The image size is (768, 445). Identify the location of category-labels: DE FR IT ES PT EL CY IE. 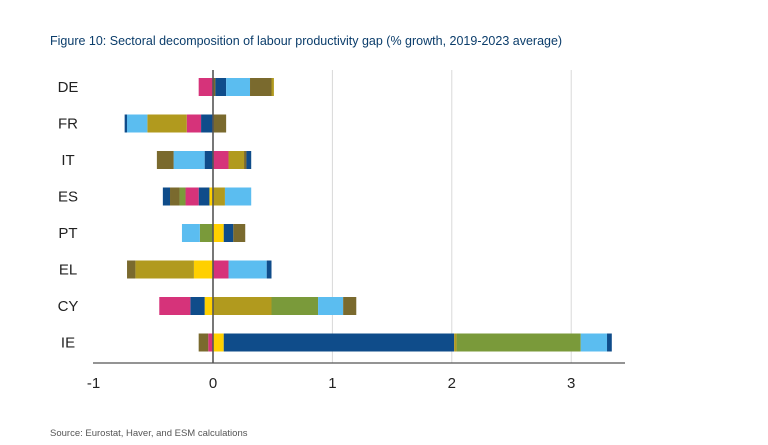
(68, 215).